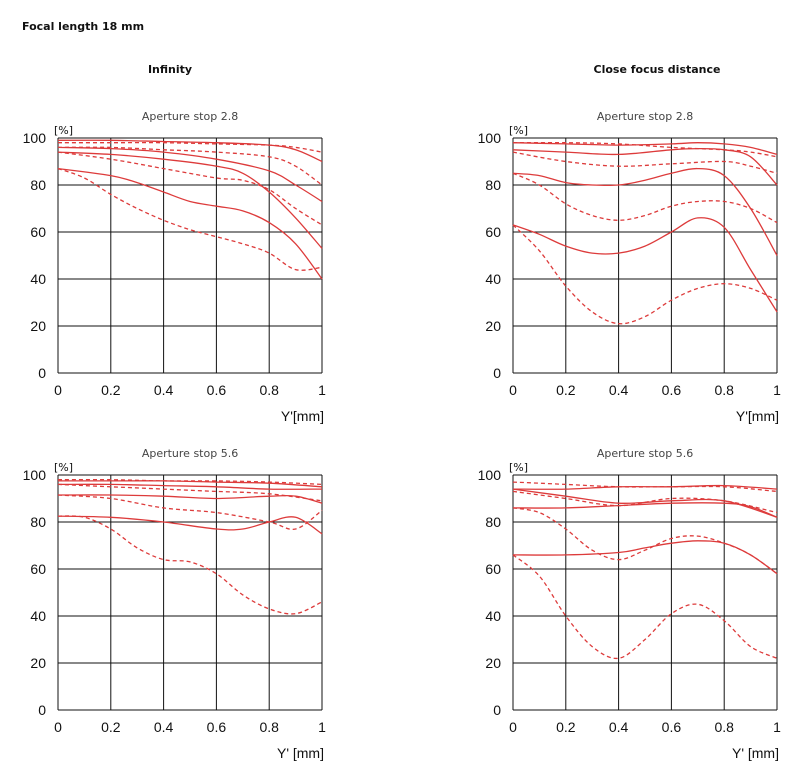 This screenshot has height=774, width=800. I want to click on page-title: Focal length 18 mm, so click(83, 26).